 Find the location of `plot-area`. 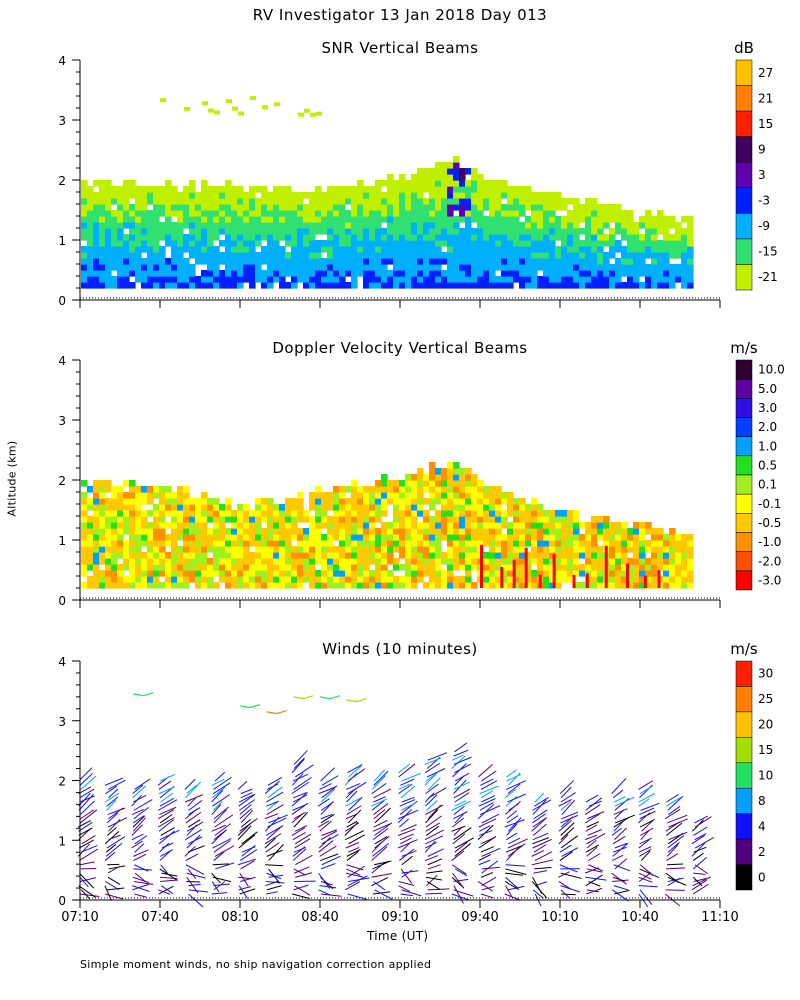

plot-area is located at coordinates (387, 525).